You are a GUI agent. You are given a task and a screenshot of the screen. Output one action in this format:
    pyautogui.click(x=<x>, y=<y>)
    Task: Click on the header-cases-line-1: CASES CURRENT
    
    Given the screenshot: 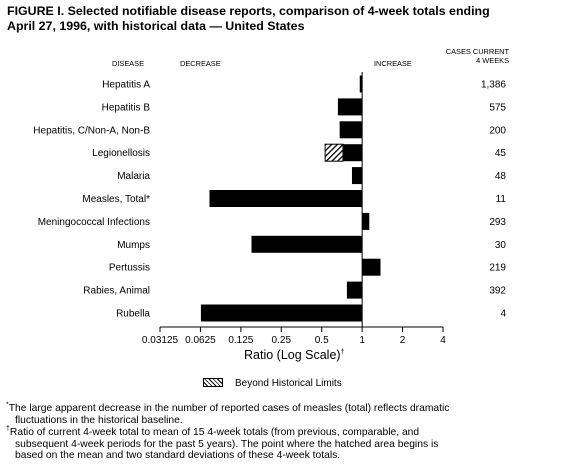 What is the action you would take?
    pyautogui.click(x=477, y=51)
    